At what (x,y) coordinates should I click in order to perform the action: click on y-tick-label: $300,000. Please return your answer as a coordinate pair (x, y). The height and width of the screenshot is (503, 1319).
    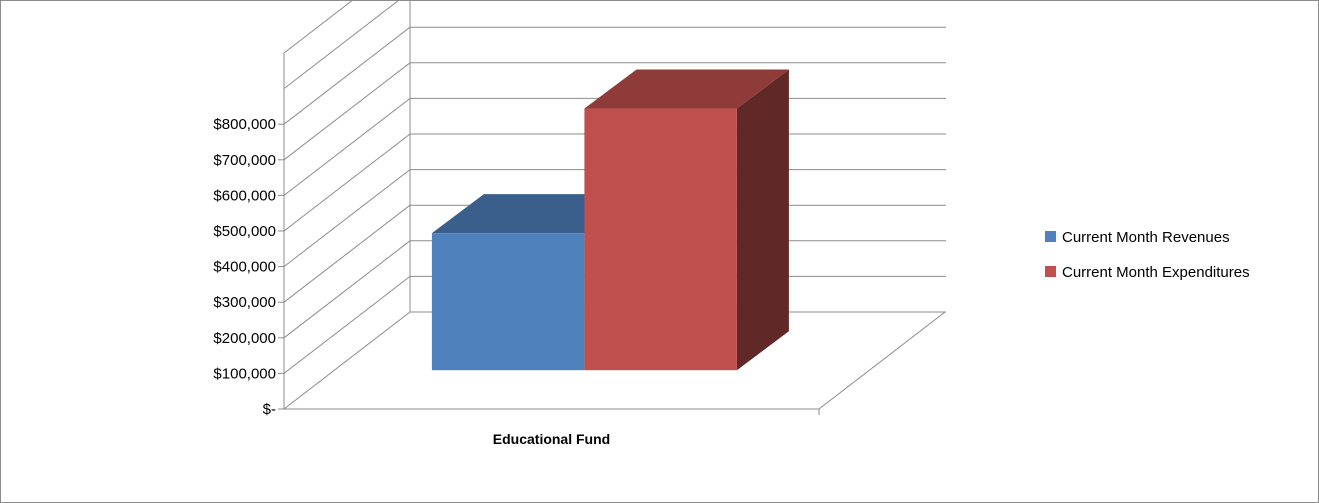
    Looking at the image, I should click on (244, 302).